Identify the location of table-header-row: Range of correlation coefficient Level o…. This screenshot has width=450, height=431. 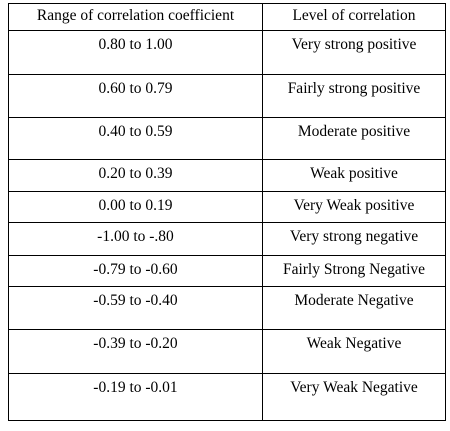
(227, 17).